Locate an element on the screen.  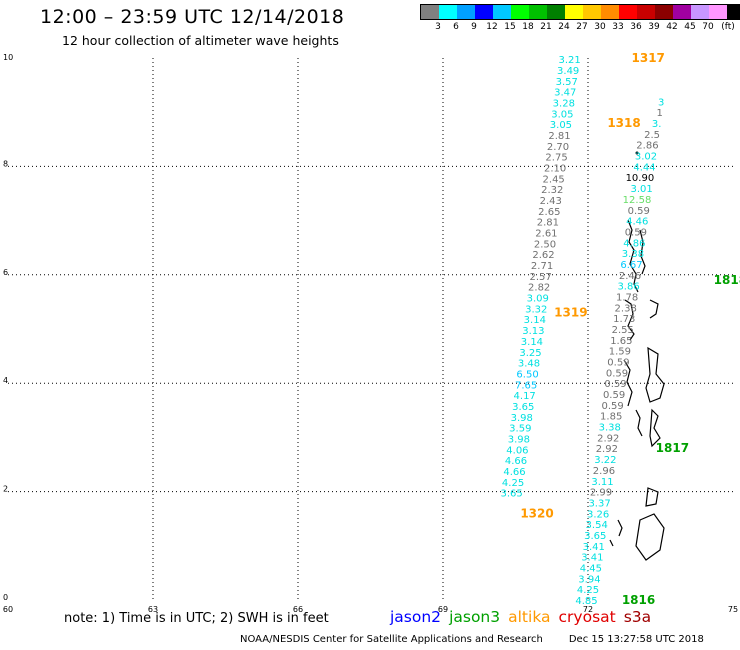
wave-height-label: 4.45 is located at coordinates (591, 568).